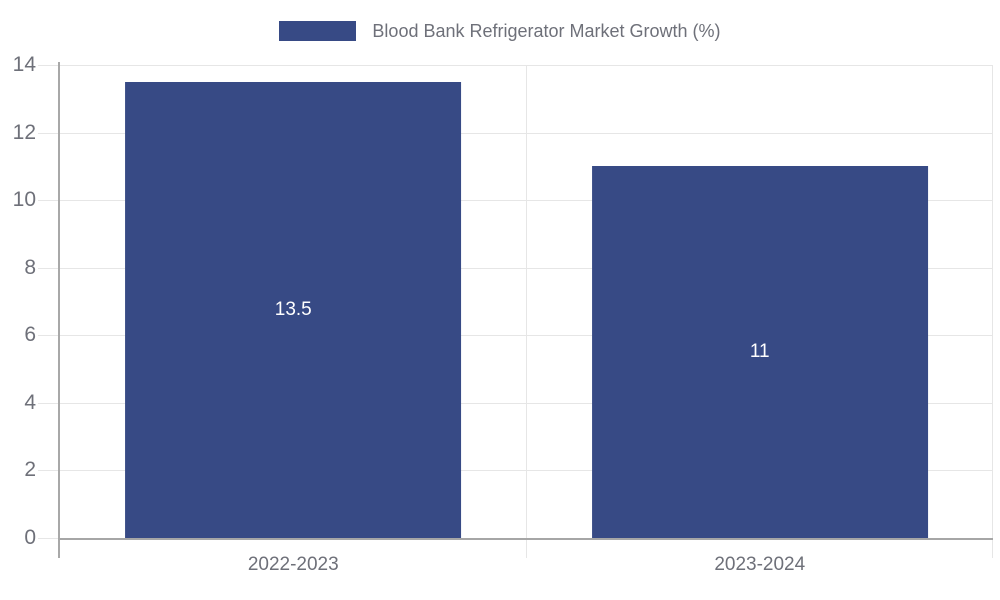 Image resolution: width=1000 pixels, height=600 pixels. I want to click on y-tick-label: 2, so click(30, 470).